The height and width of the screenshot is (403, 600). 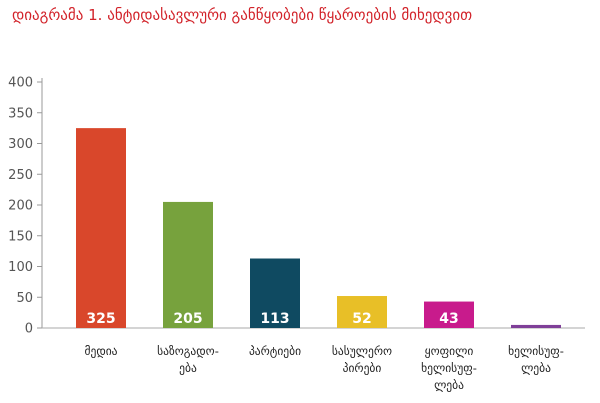 I want to click on y-tick-label: 0, so click(x=29, y=329).